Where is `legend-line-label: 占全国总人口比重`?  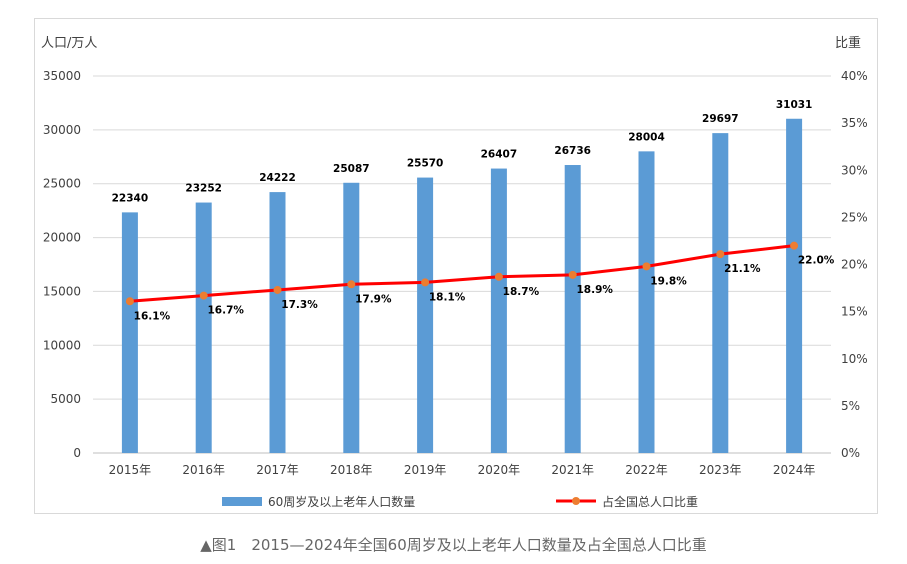 legend-line-label: 占全国总人口比重 is located at coordinates (650, 501).